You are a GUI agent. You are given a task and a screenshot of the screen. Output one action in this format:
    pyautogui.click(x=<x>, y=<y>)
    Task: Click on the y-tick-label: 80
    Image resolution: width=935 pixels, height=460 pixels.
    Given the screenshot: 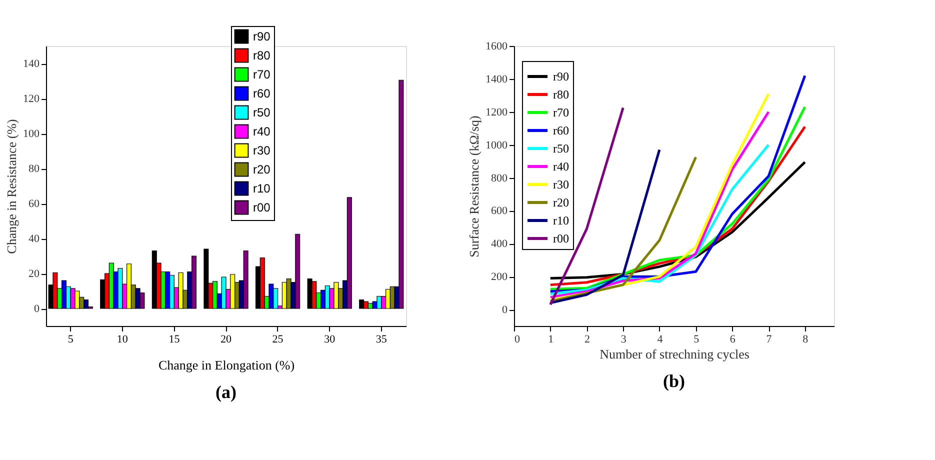 What is the action you would take?
    pyautogui.click(x=34, y=169)
    